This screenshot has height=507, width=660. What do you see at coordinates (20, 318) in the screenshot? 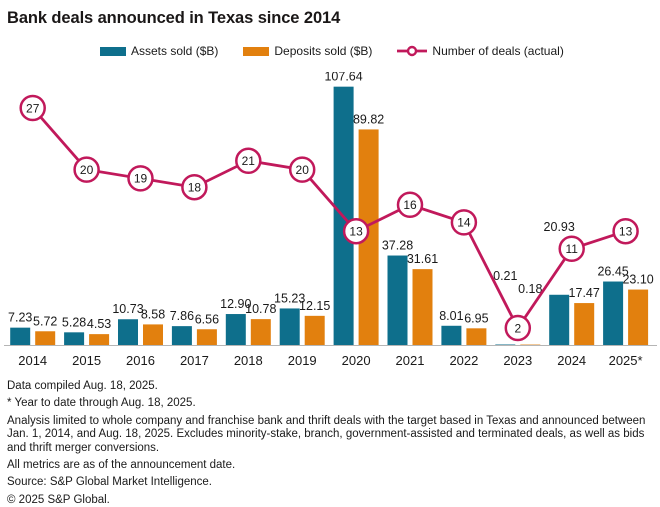
I see `assets-value-label: 7.23` at bounding box center [20, 318].